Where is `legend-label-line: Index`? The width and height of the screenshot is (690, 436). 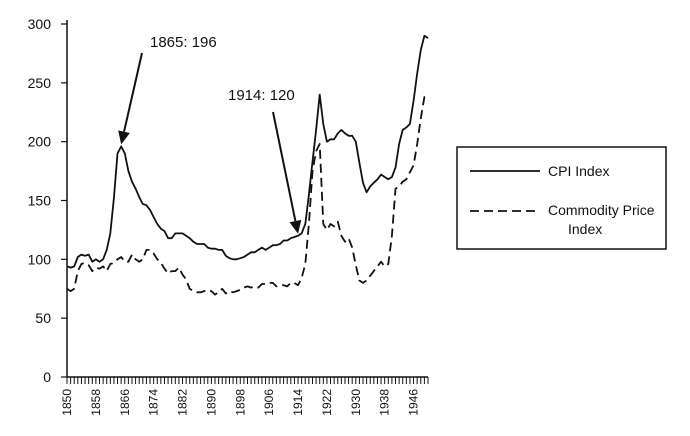
legend-label-line: Index is located at coordinates (585, 229).